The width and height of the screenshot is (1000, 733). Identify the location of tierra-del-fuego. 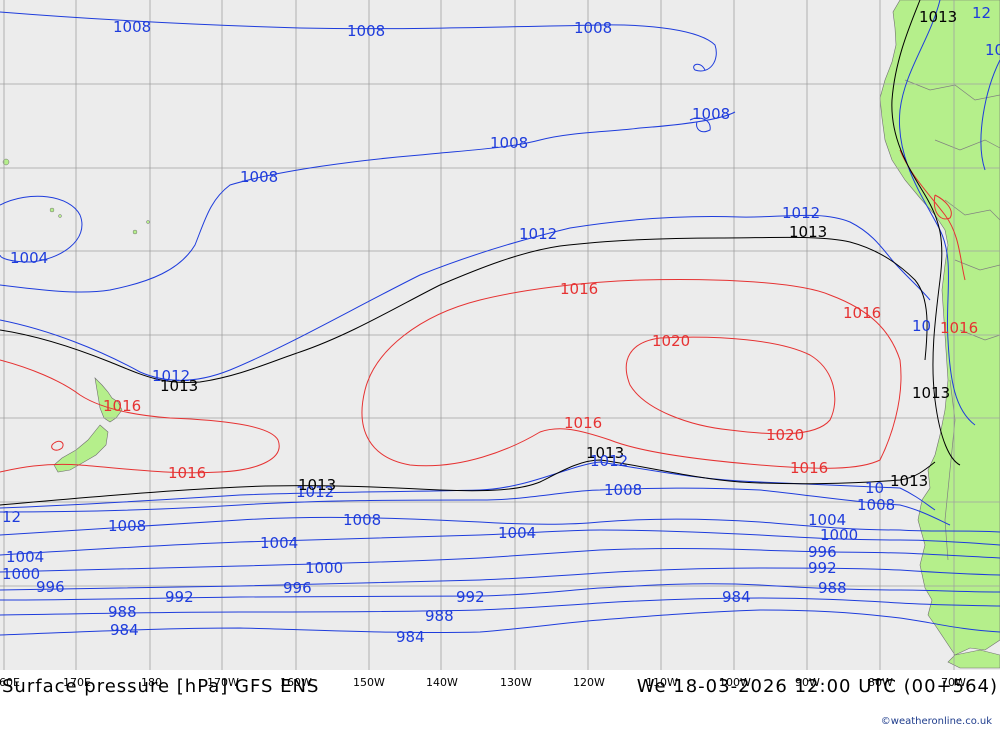
(973, 659).